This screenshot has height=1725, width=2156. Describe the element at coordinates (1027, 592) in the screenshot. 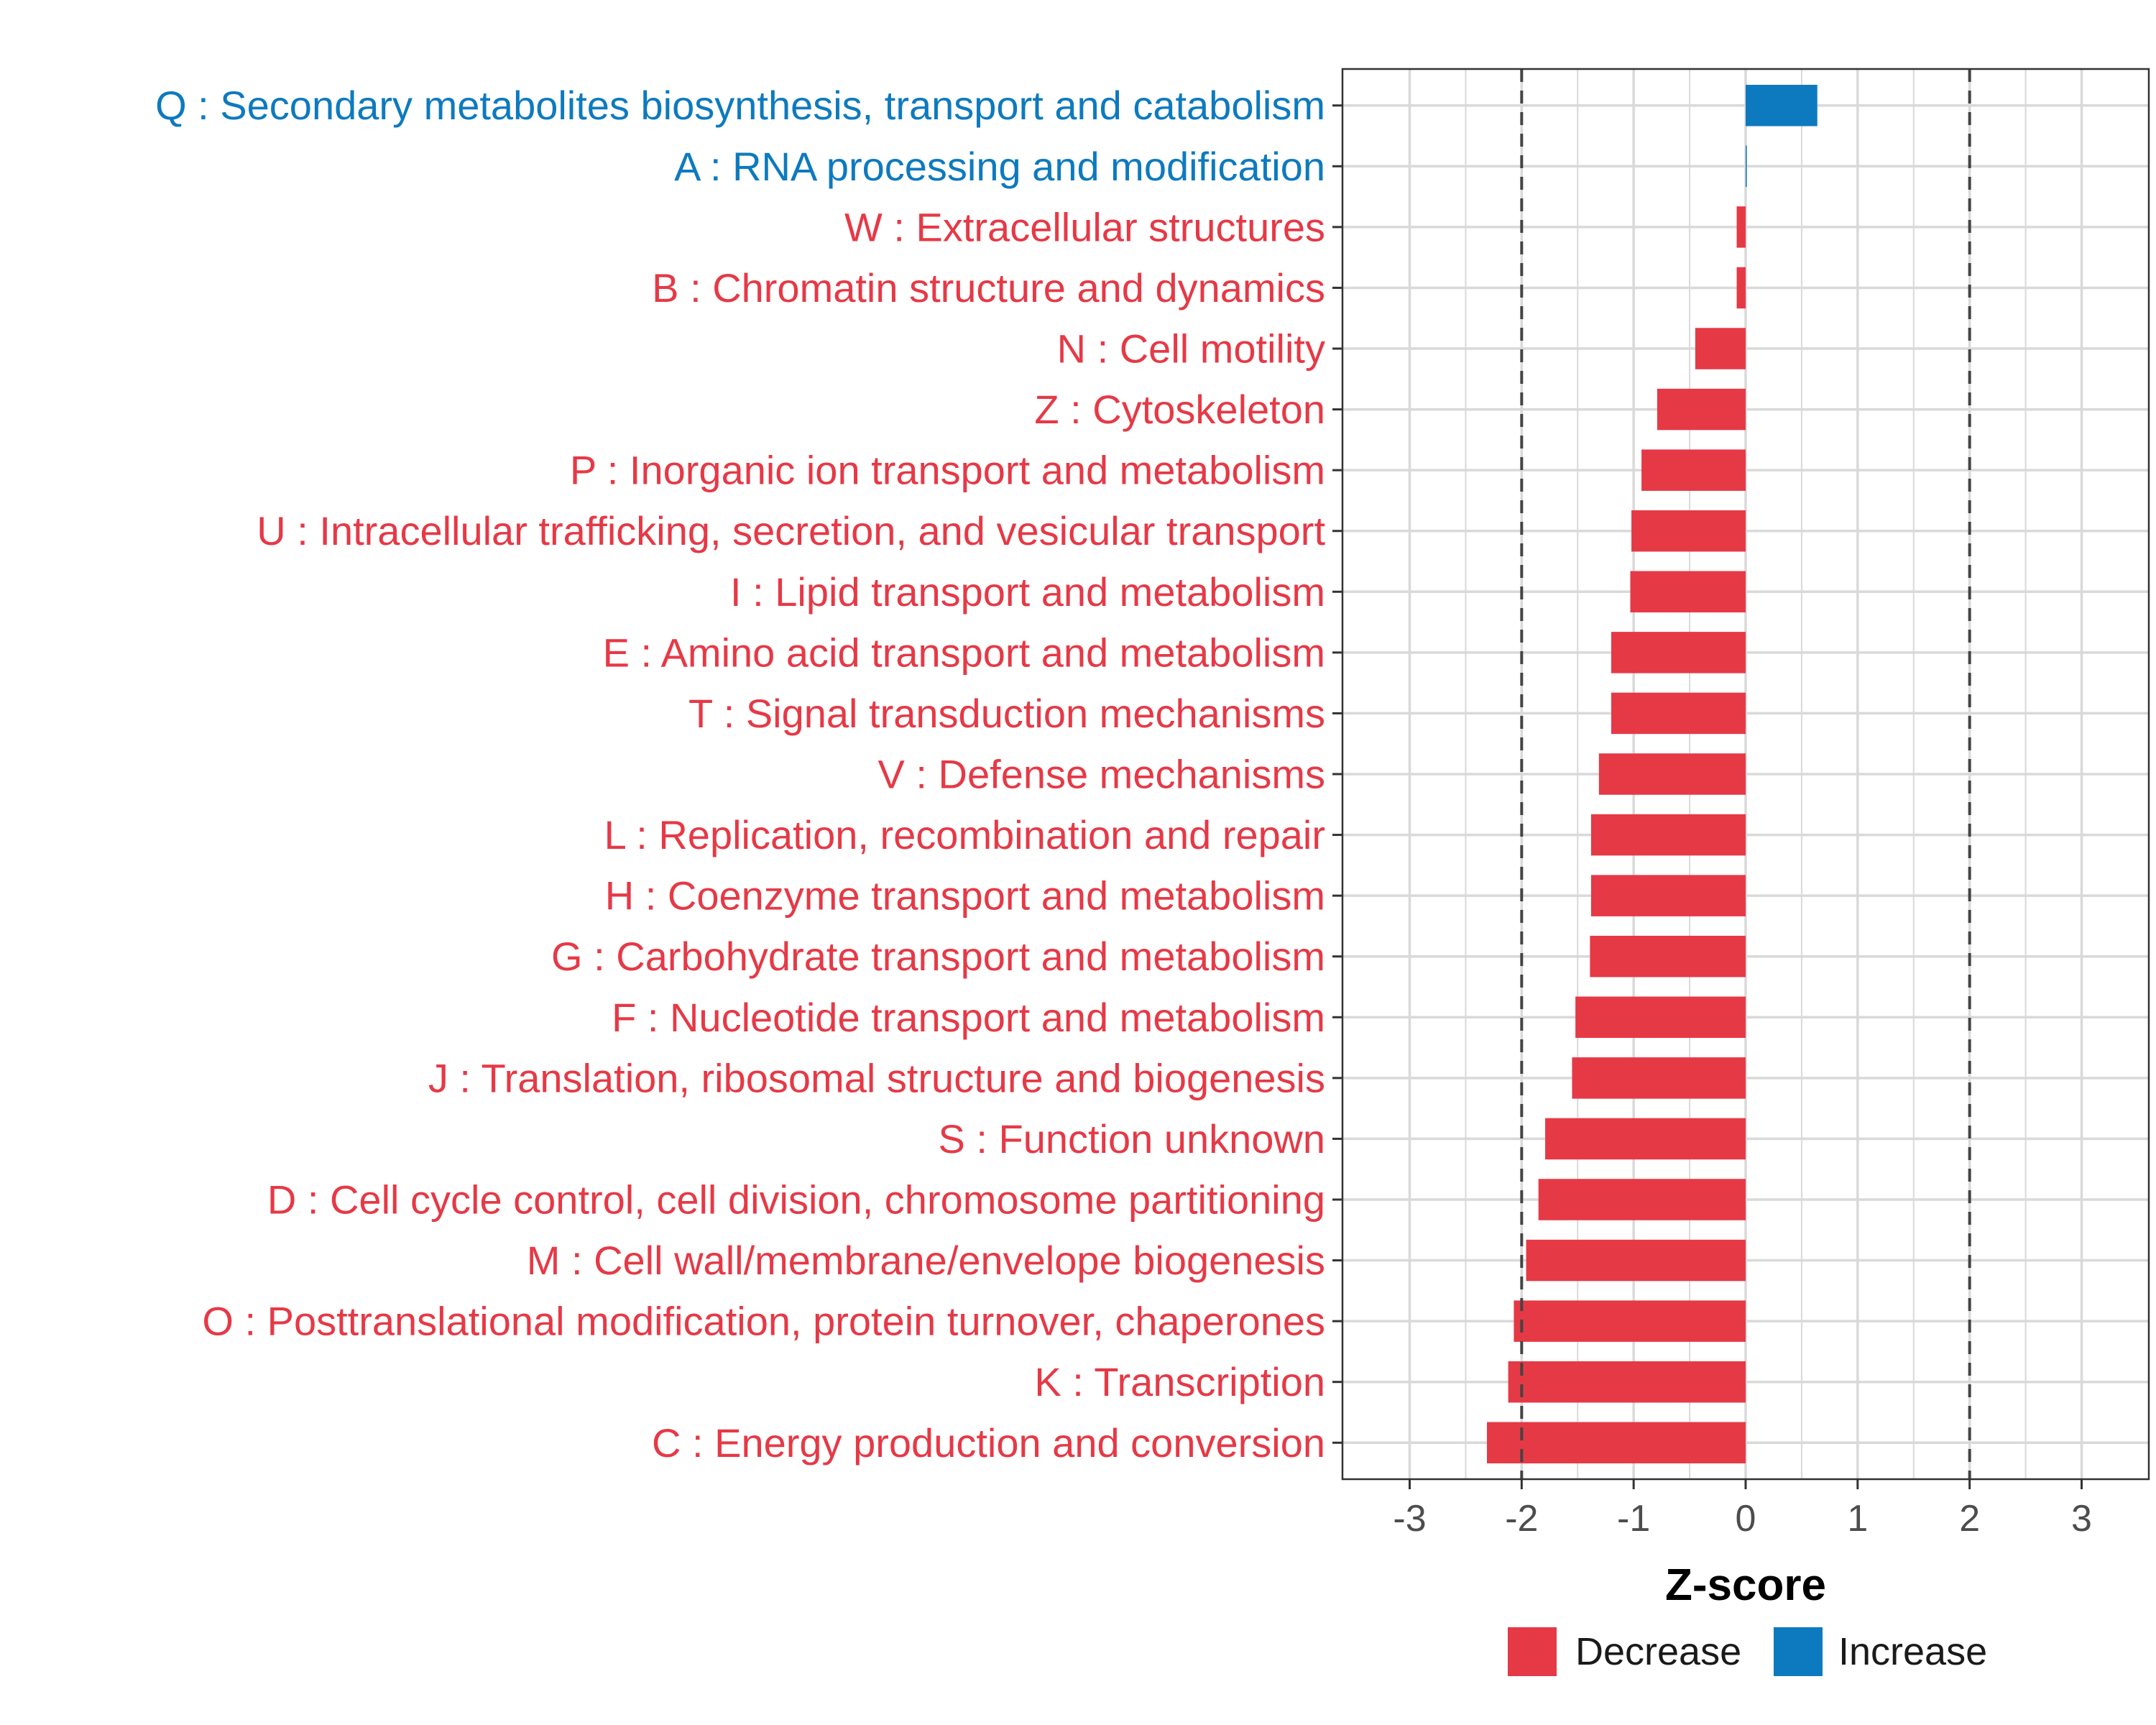

I see `category-label: I : Lipid transport and metabolism` at that location.